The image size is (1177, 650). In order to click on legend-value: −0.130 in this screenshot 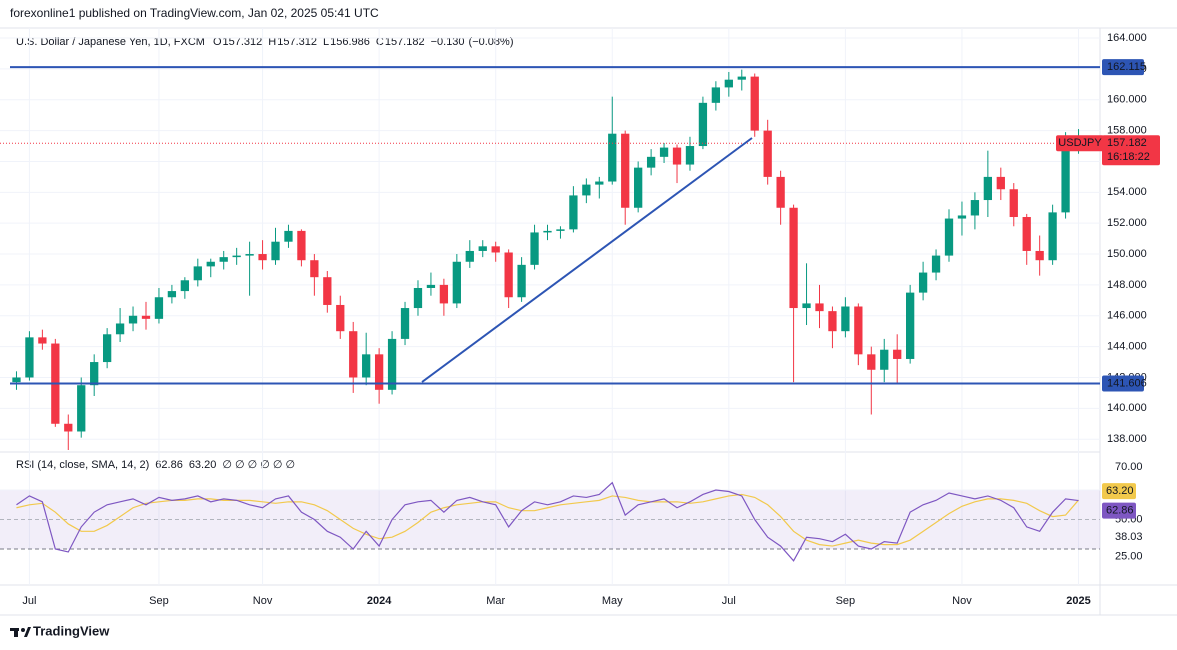, I will do `click(448, 42)`.